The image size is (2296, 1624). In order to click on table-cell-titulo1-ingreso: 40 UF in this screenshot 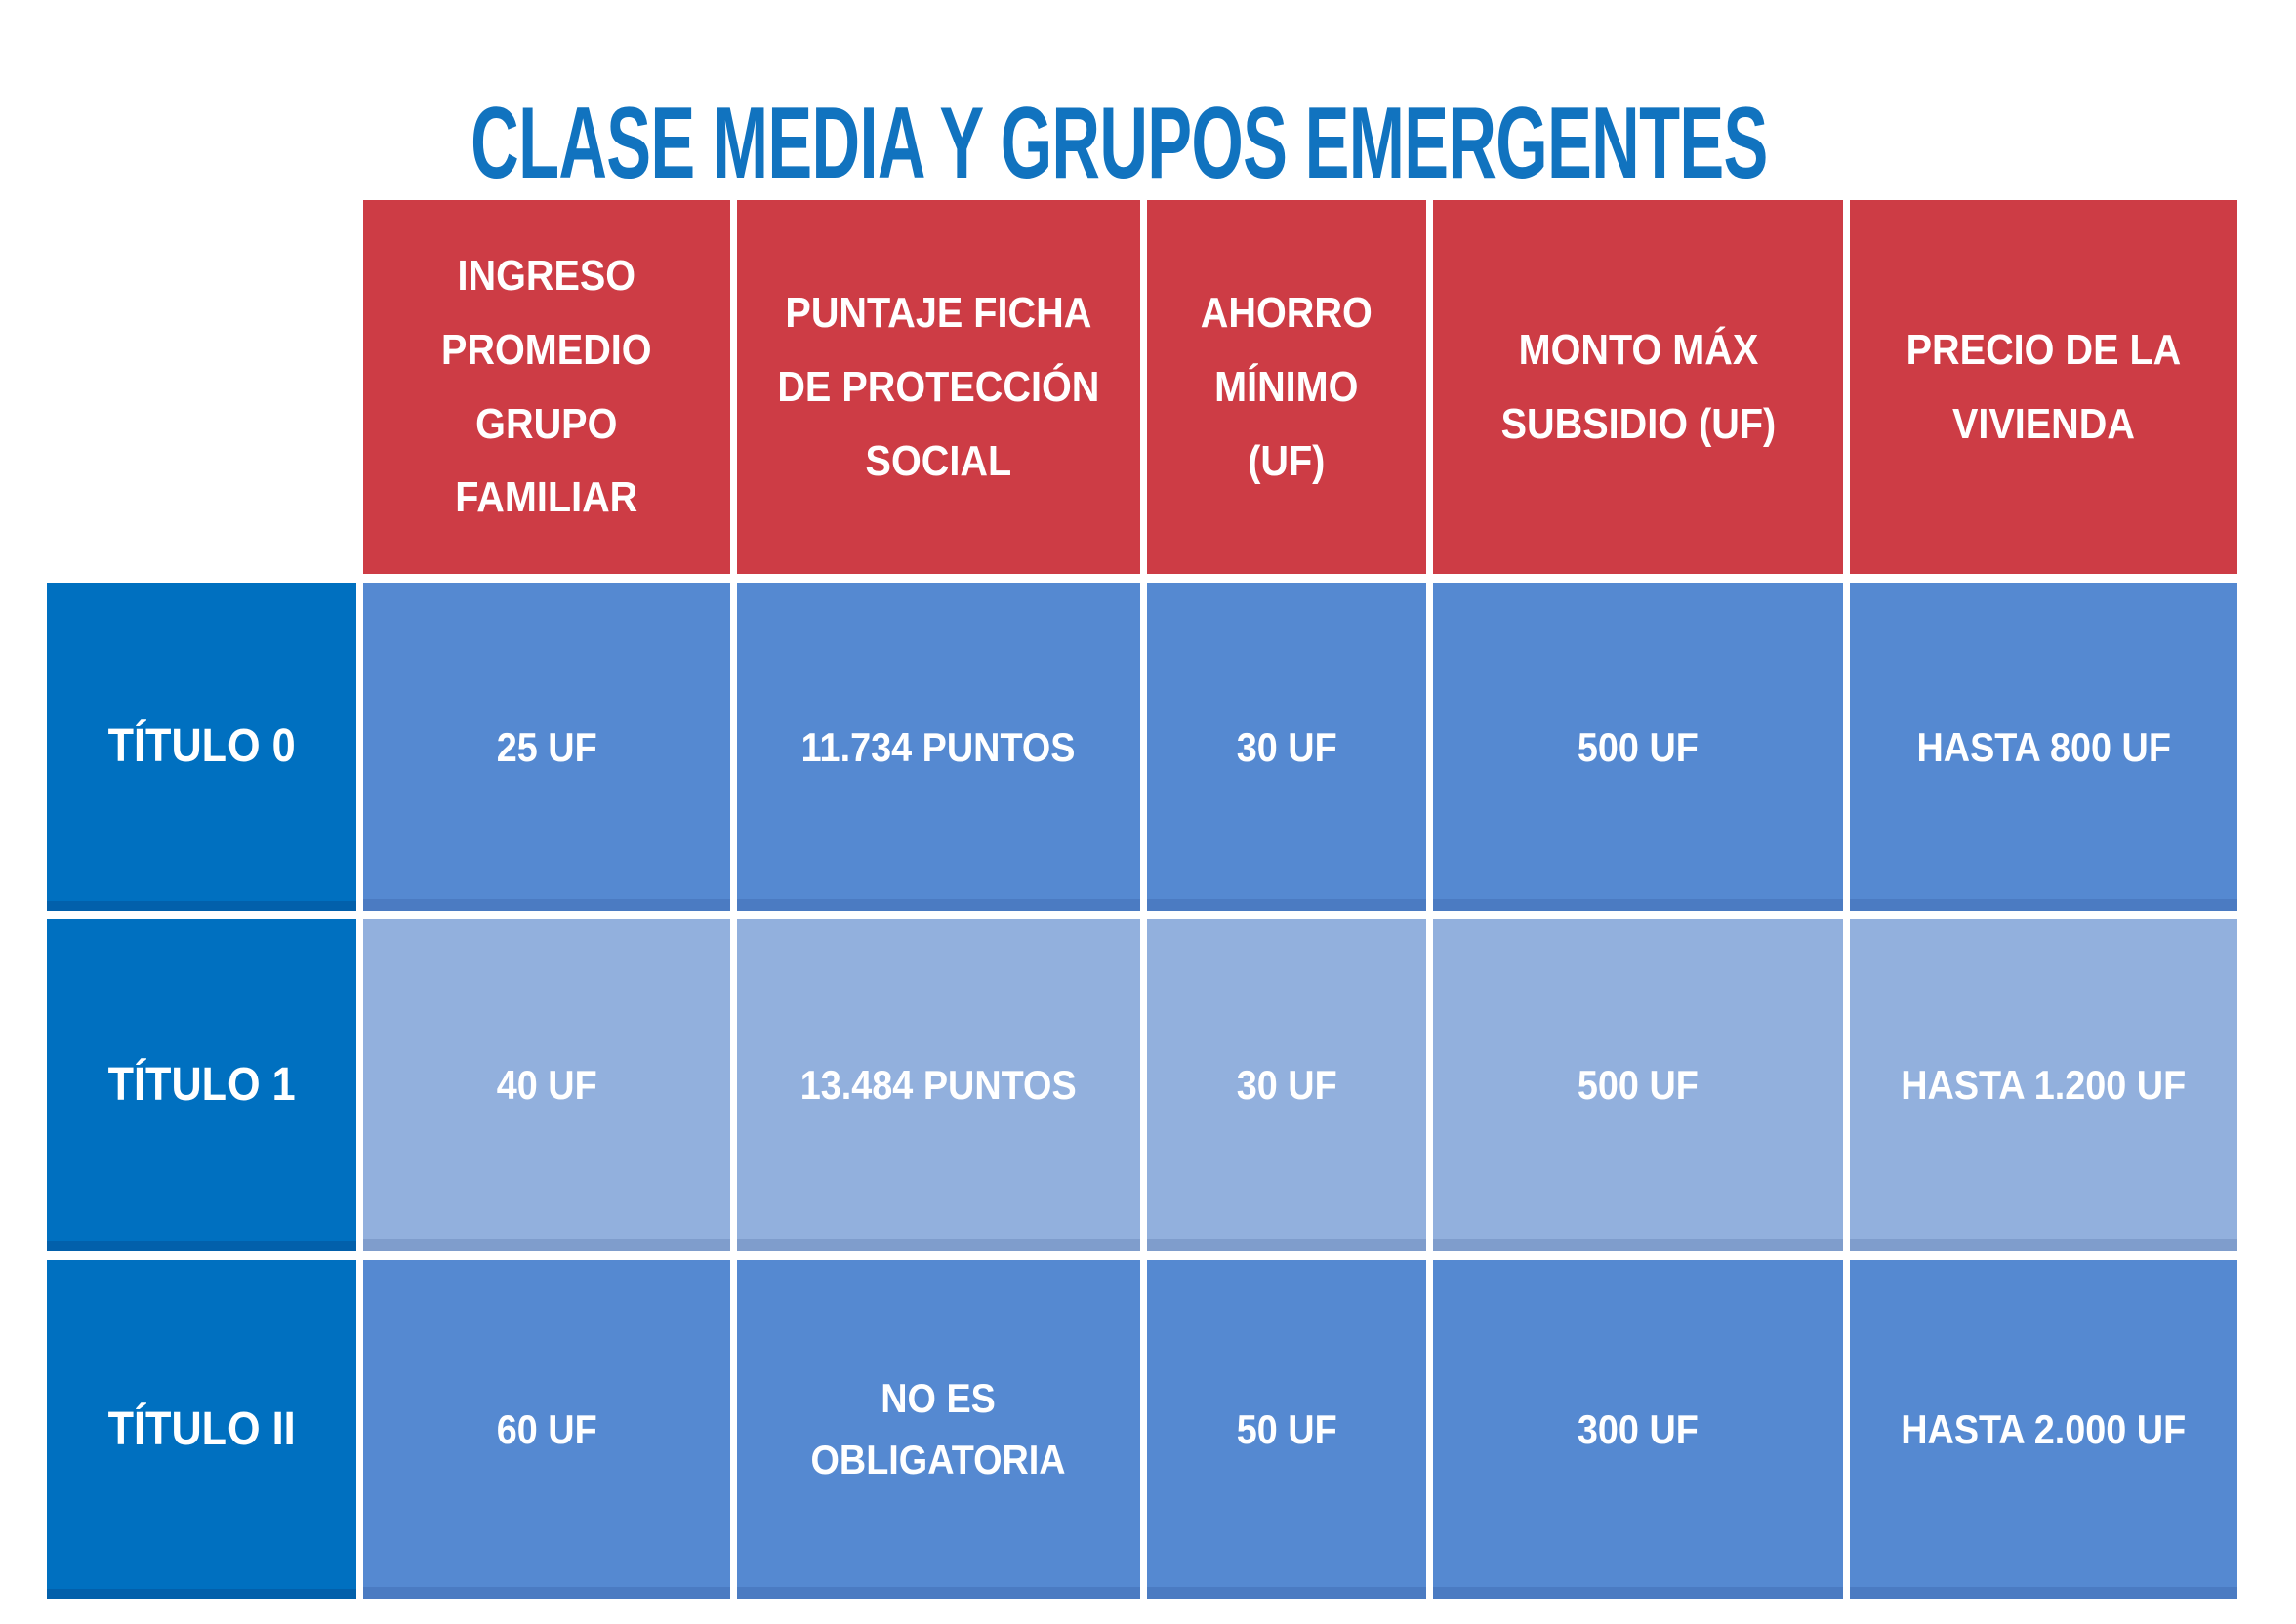, I will do `click(546, 1084)`.